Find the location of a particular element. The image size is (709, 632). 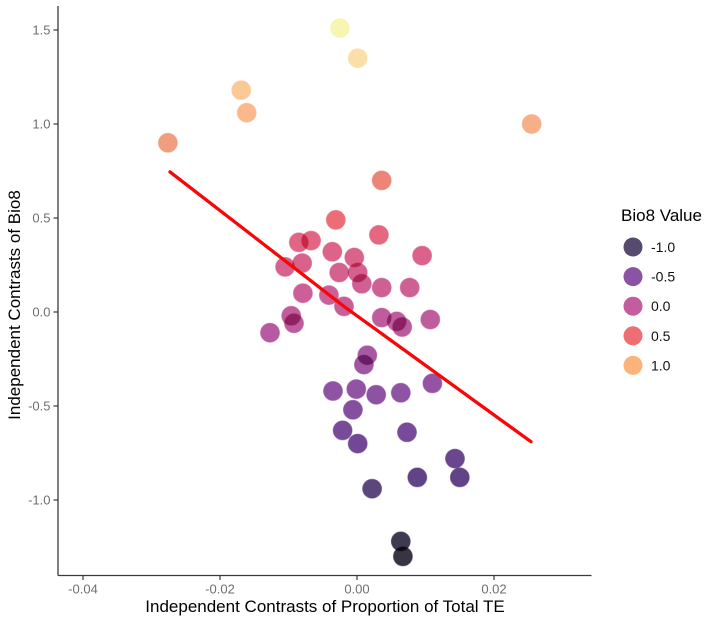

legend-item-label: -1.0 is located at coordinates (663, 247).